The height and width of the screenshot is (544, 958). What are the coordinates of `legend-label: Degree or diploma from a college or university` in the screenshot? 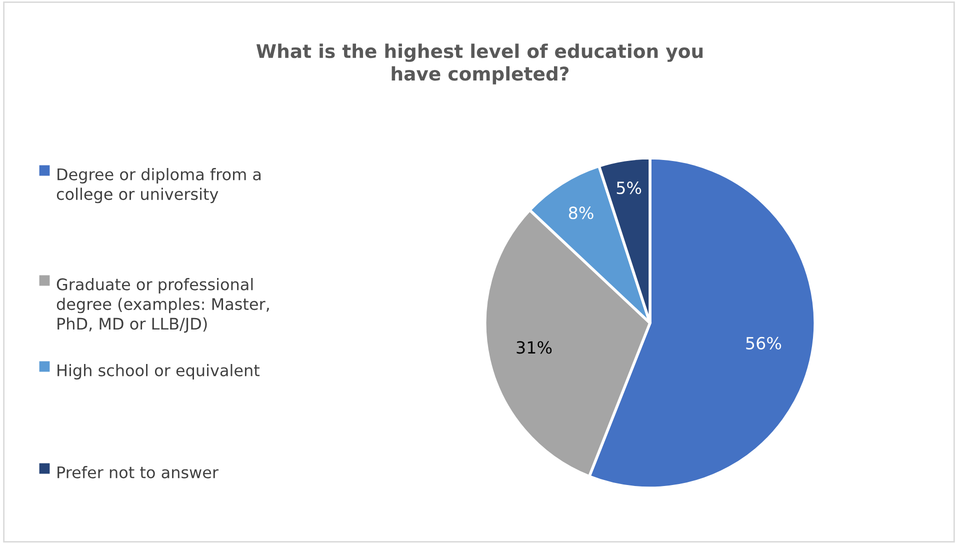 It's located at (158, 186).